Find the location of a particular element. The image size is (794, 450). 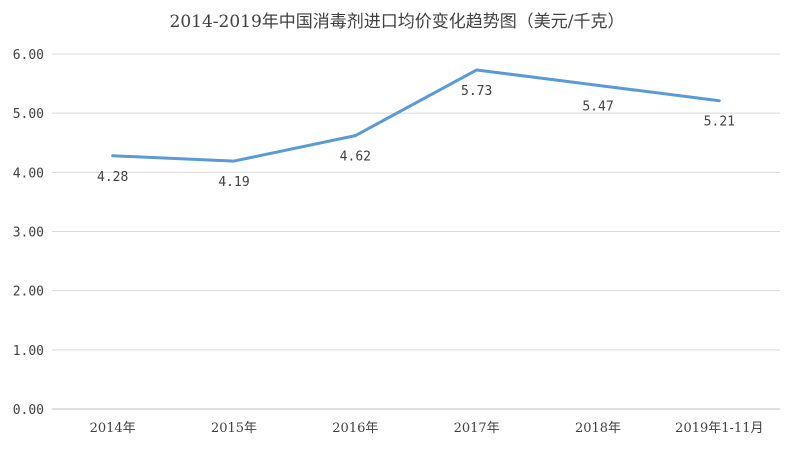

x-tick-label: 2019年1-11月 is located at coordinates (719, 428).